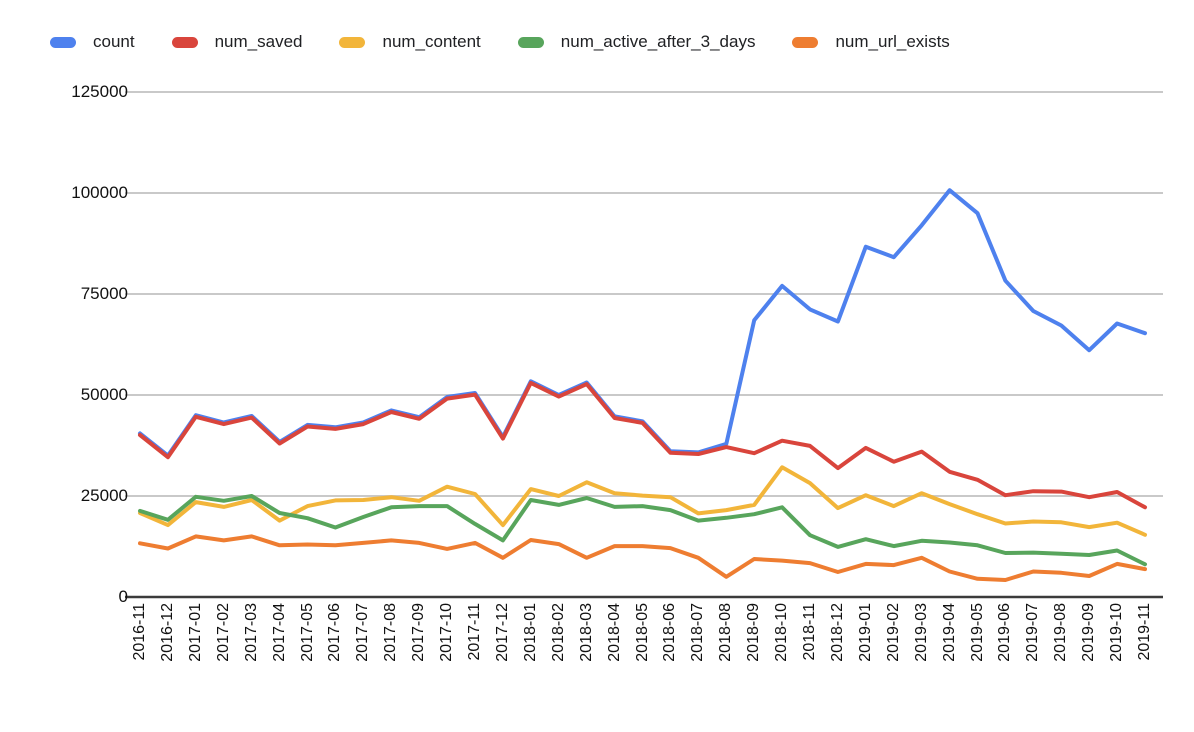 The image size is (1194, 732). I want to click on x-tick-label: 2018-03, so click(586, 632).